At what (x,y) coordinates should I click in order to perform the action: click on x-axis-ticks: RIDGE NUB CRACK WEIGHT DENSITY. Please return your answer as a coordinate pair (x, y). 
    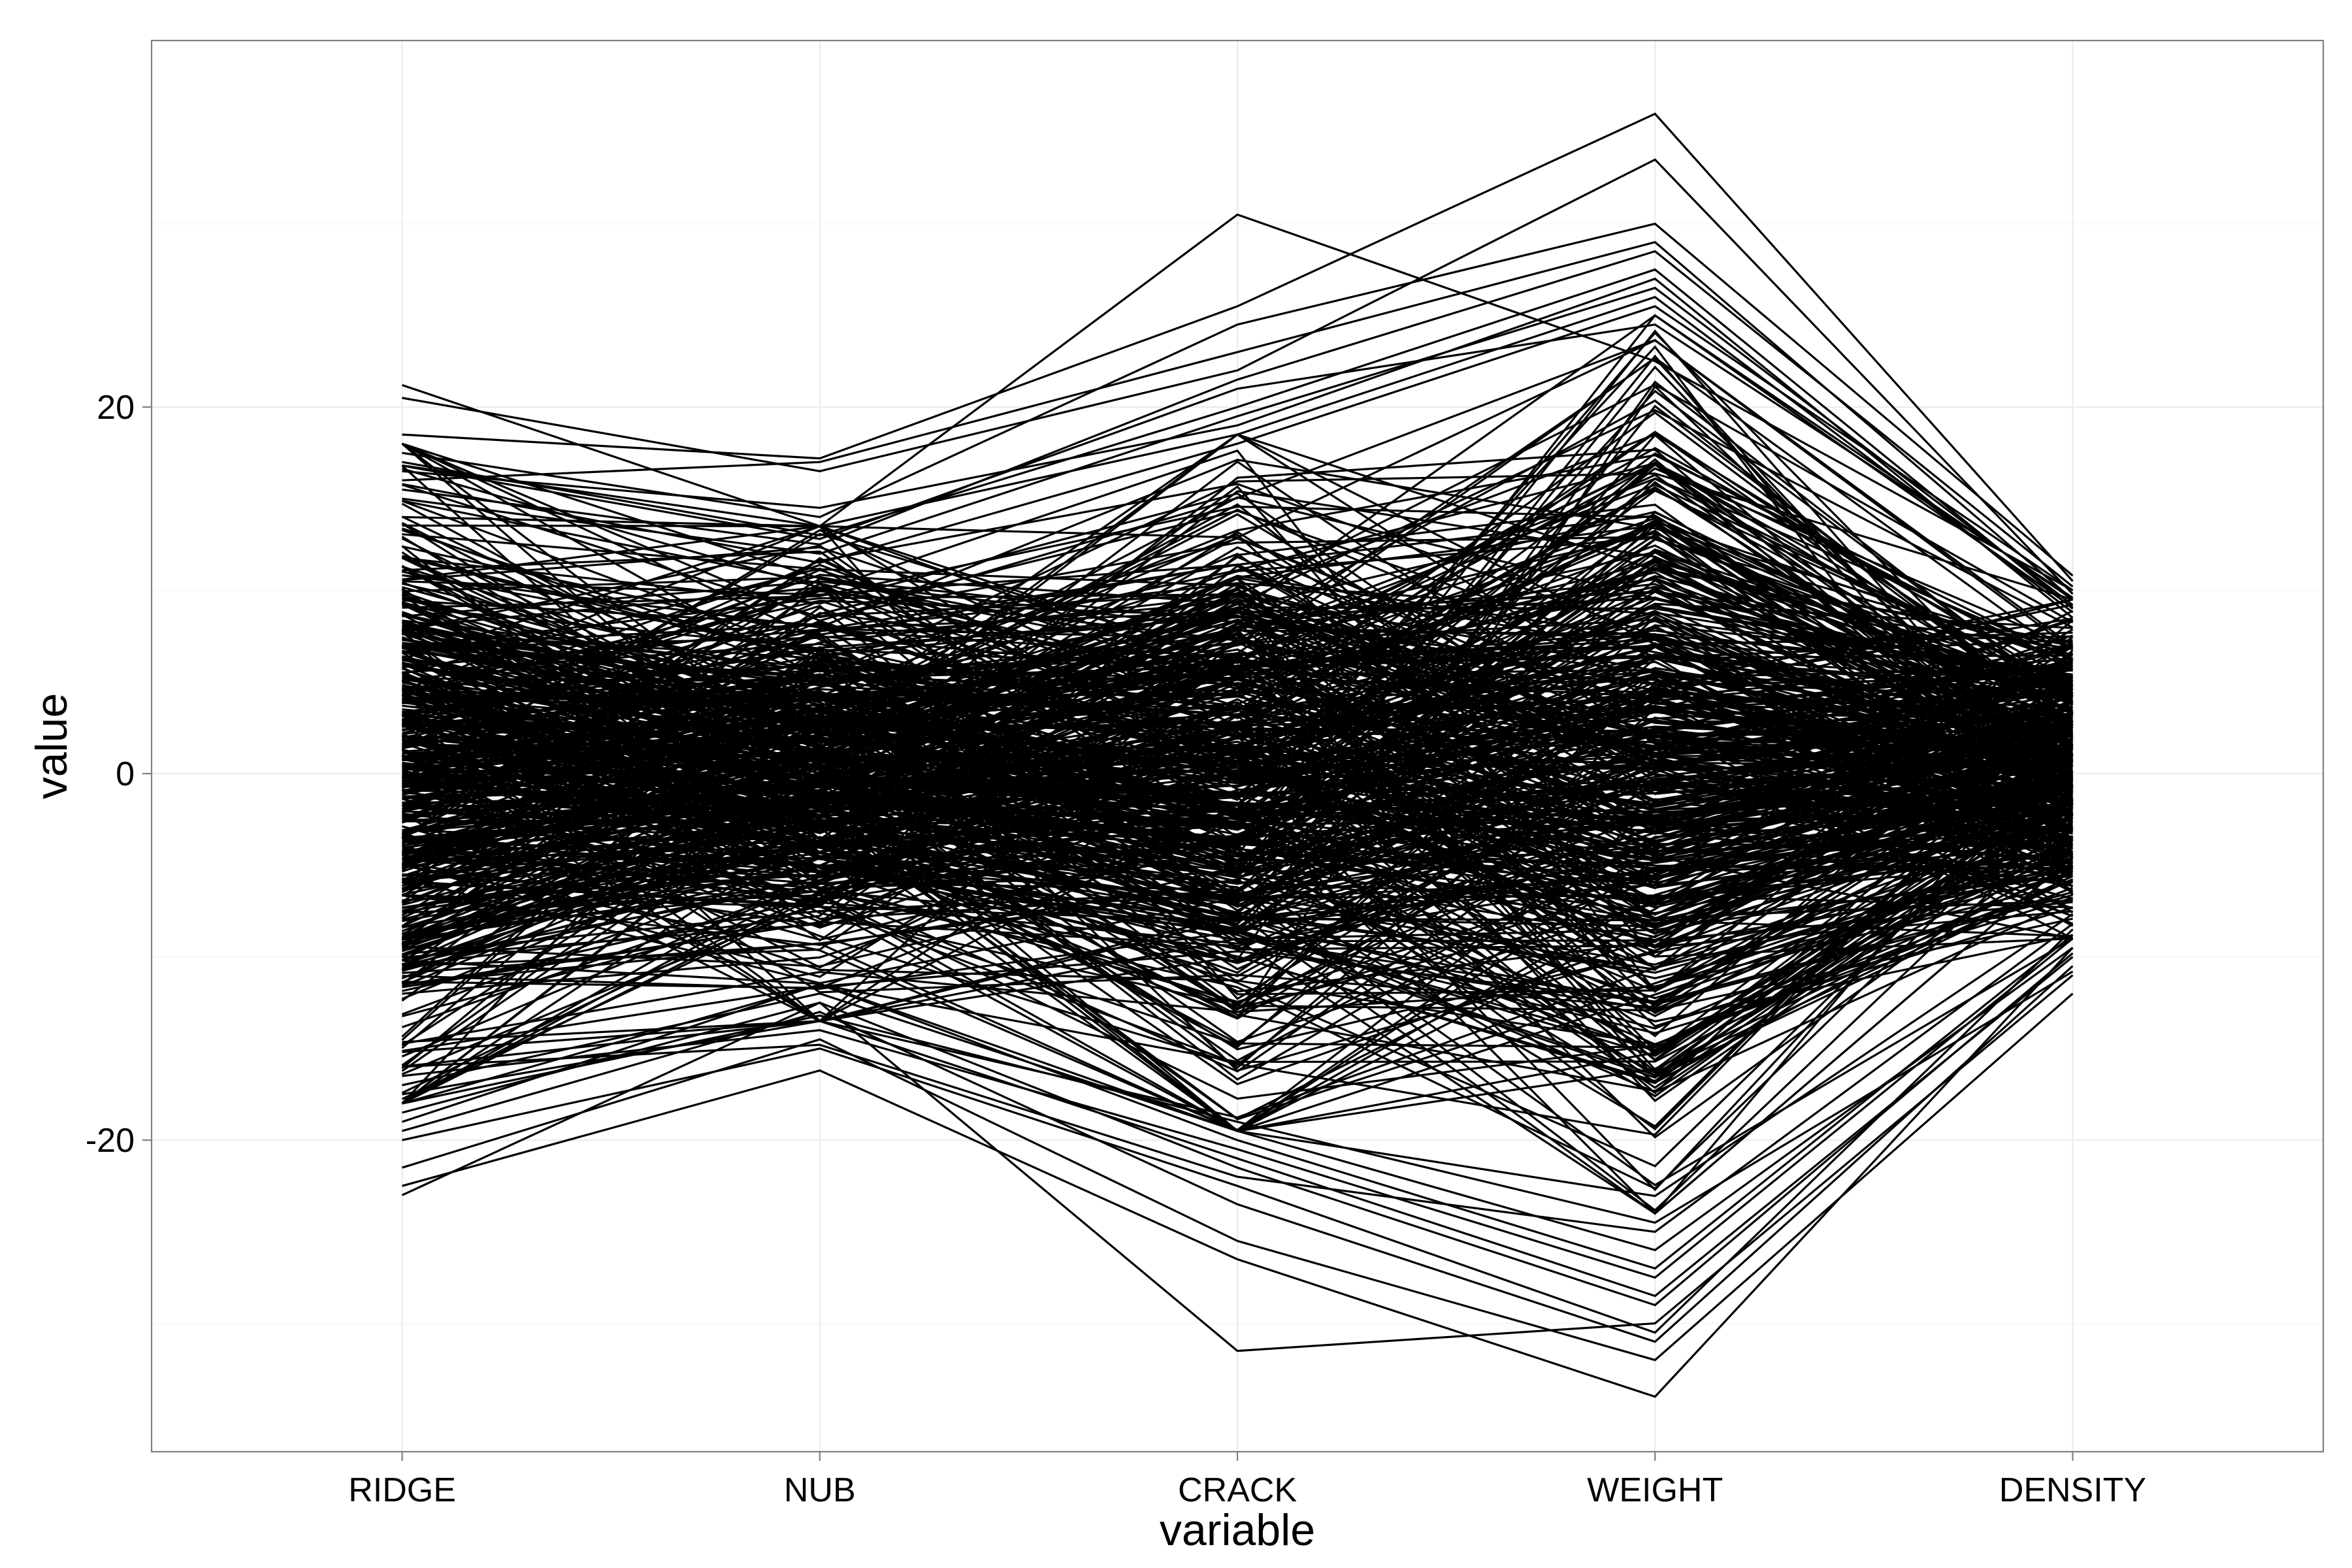
    Looking at the image, I should click on (1247, 1480).